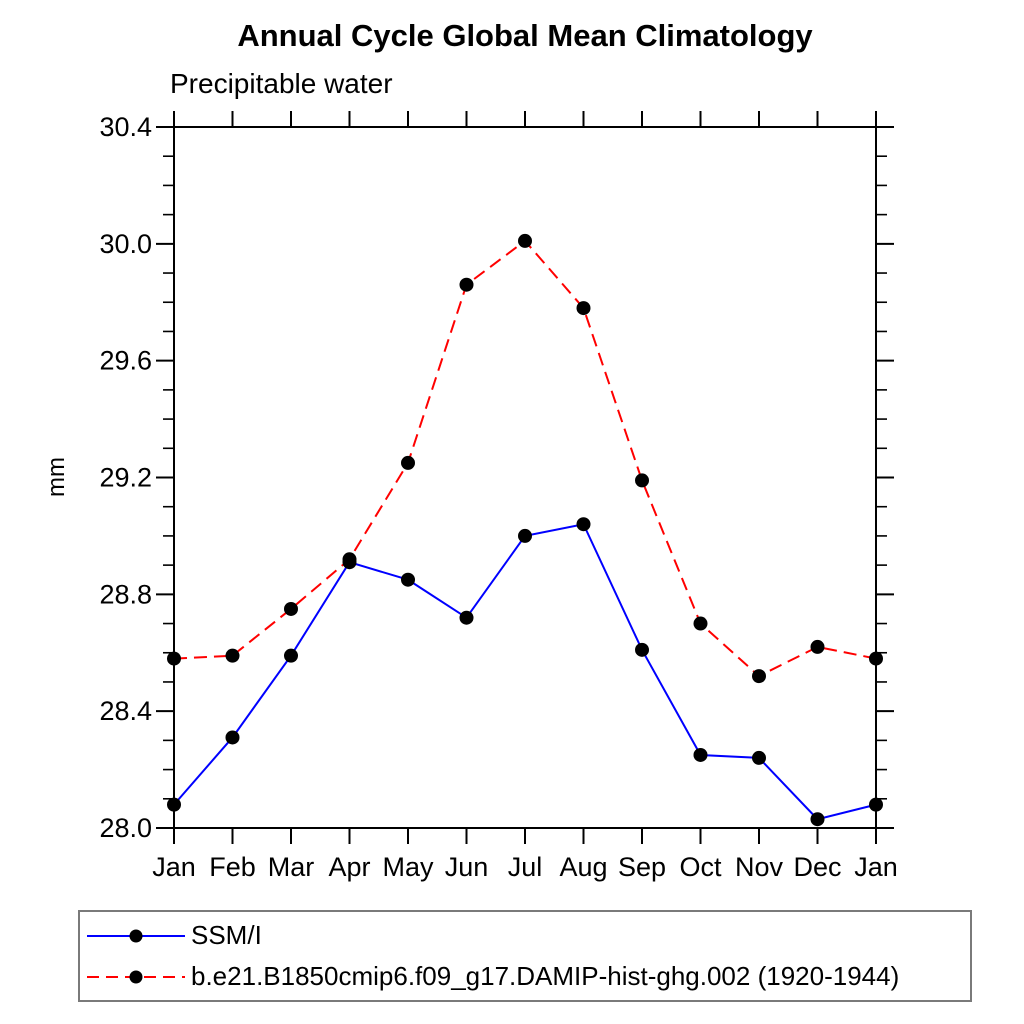  What do you see at coordinates (125, 127) in the screenshot?
I see `y-tick-label: 30.4` at bounding box center [125, 127].